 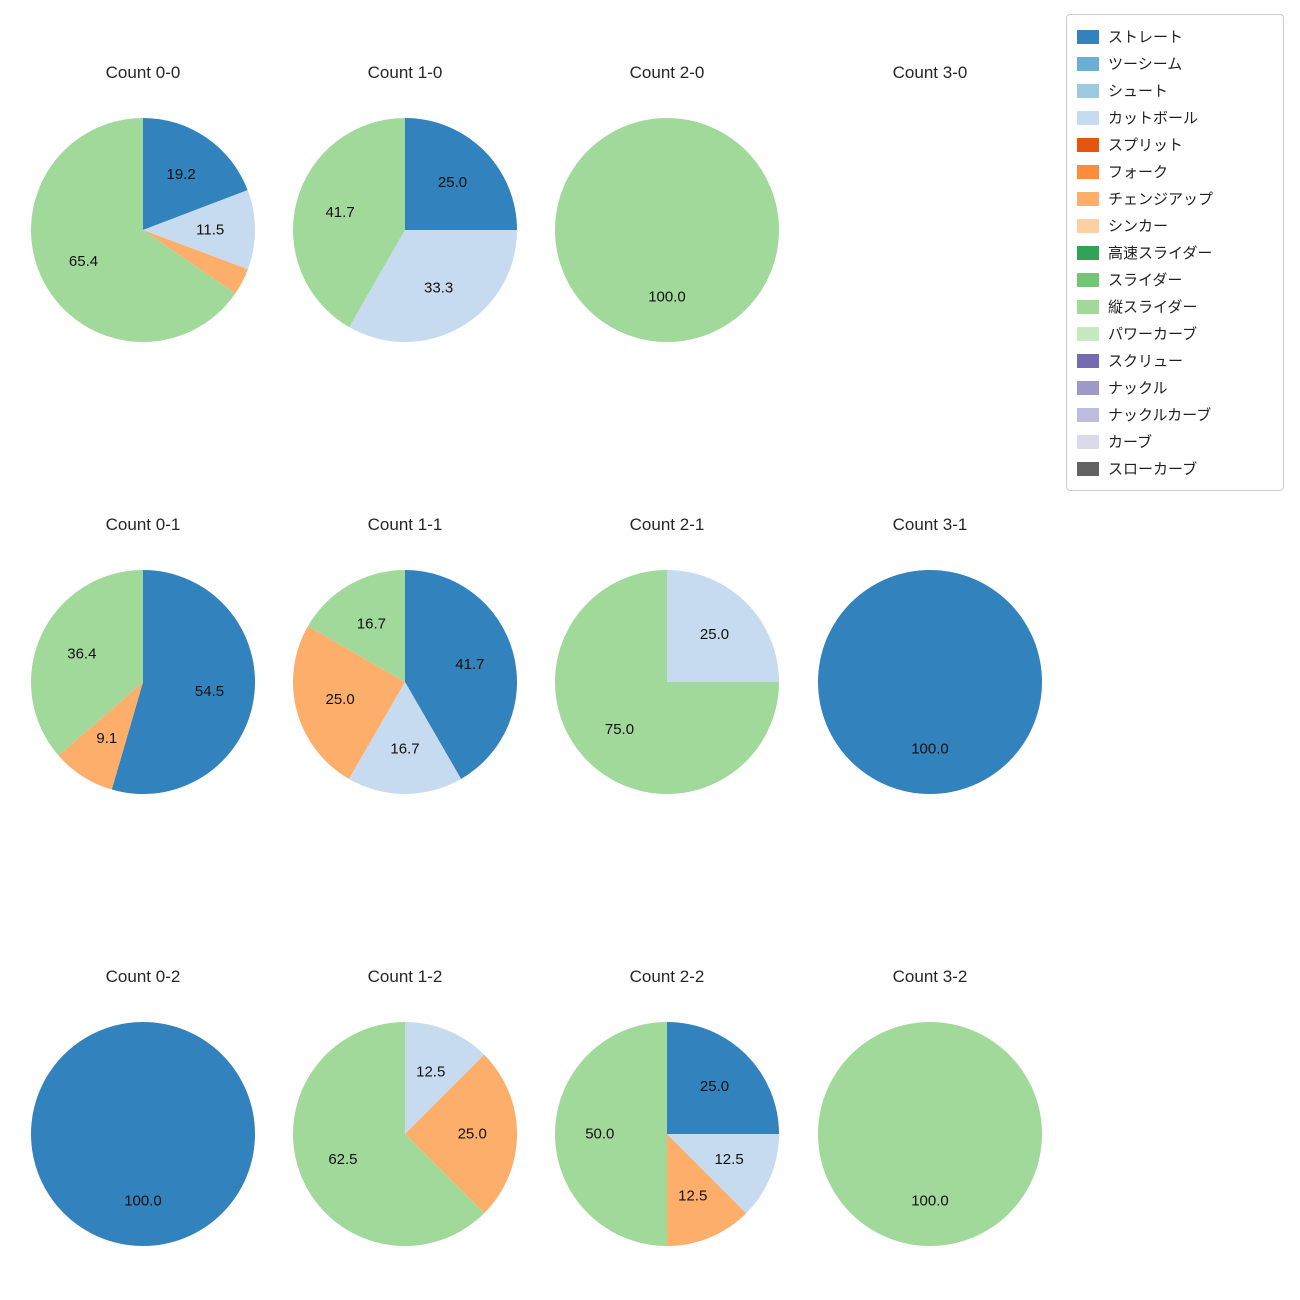 I want to click on chart-cell-count-3-0: Count 3-0, so click(x=930, y=208).